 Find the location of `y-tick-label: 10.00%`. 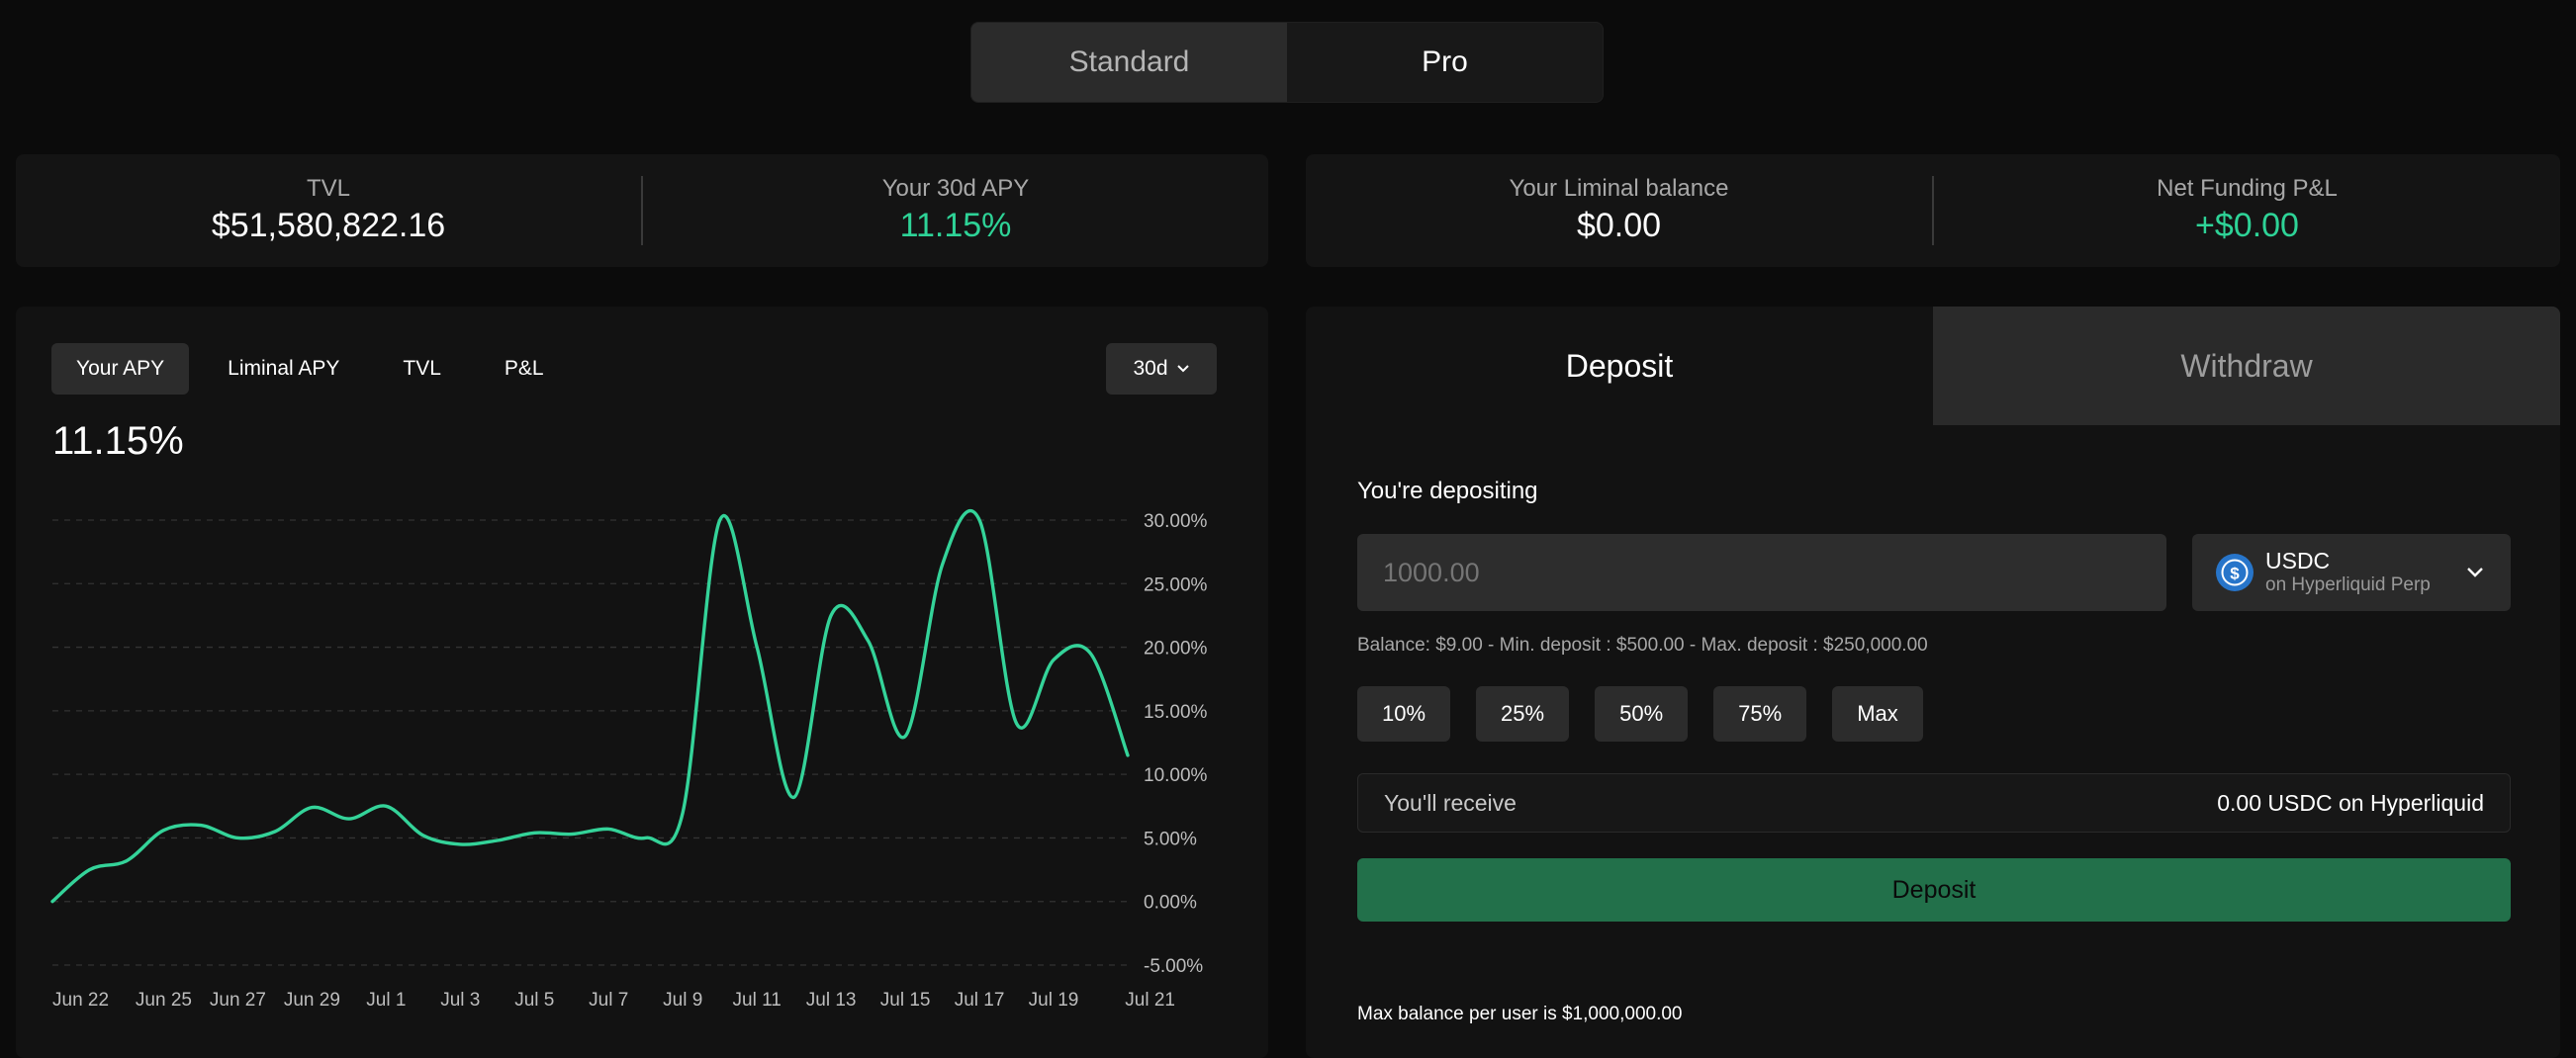

y-tick-label: 10.00% is located at coordinates (1176, 776).